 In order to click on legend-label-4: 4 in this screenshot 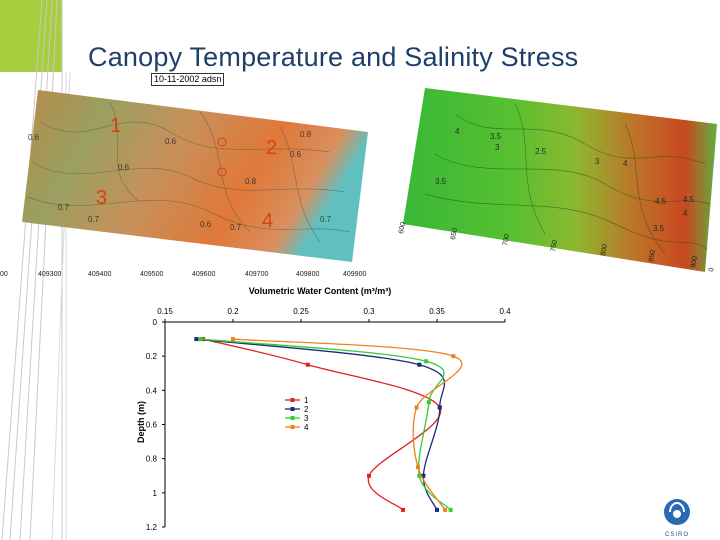, I will do `click(306, 427)`.